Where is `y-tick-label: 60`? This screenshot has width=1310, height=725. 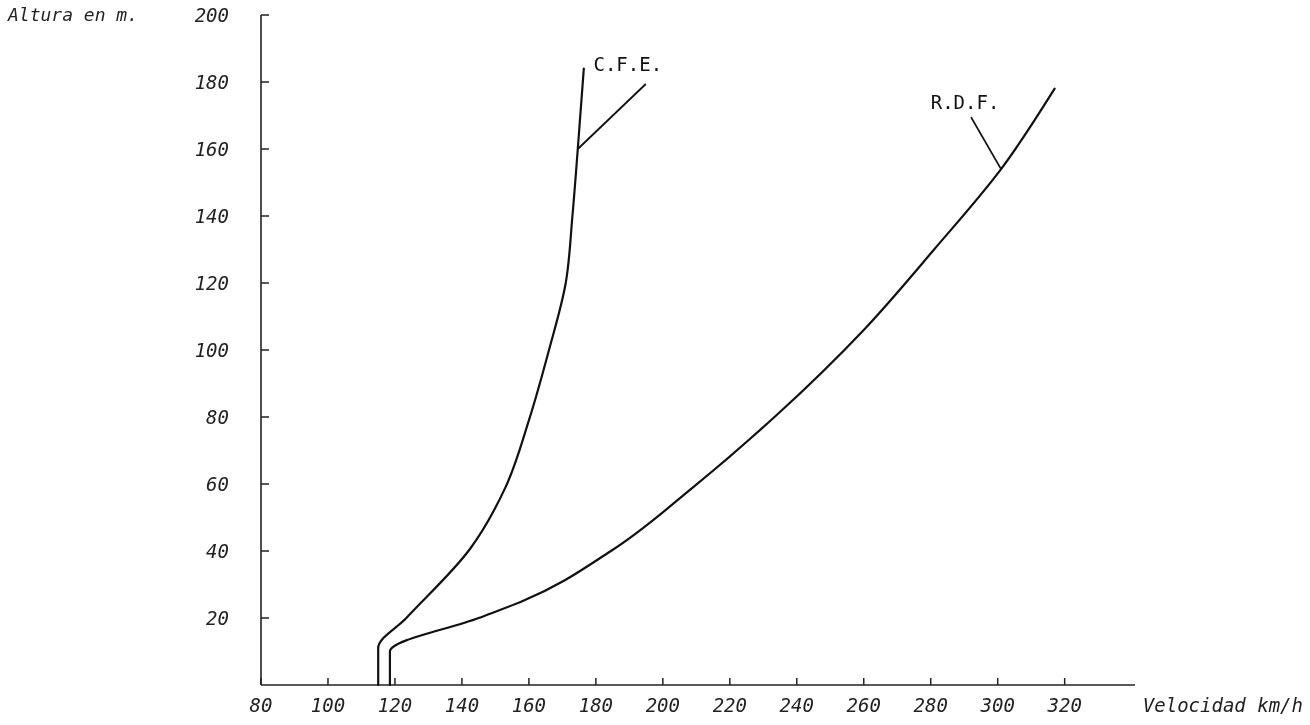 y-tick-label: 60 is located at coordinates (217, 483).